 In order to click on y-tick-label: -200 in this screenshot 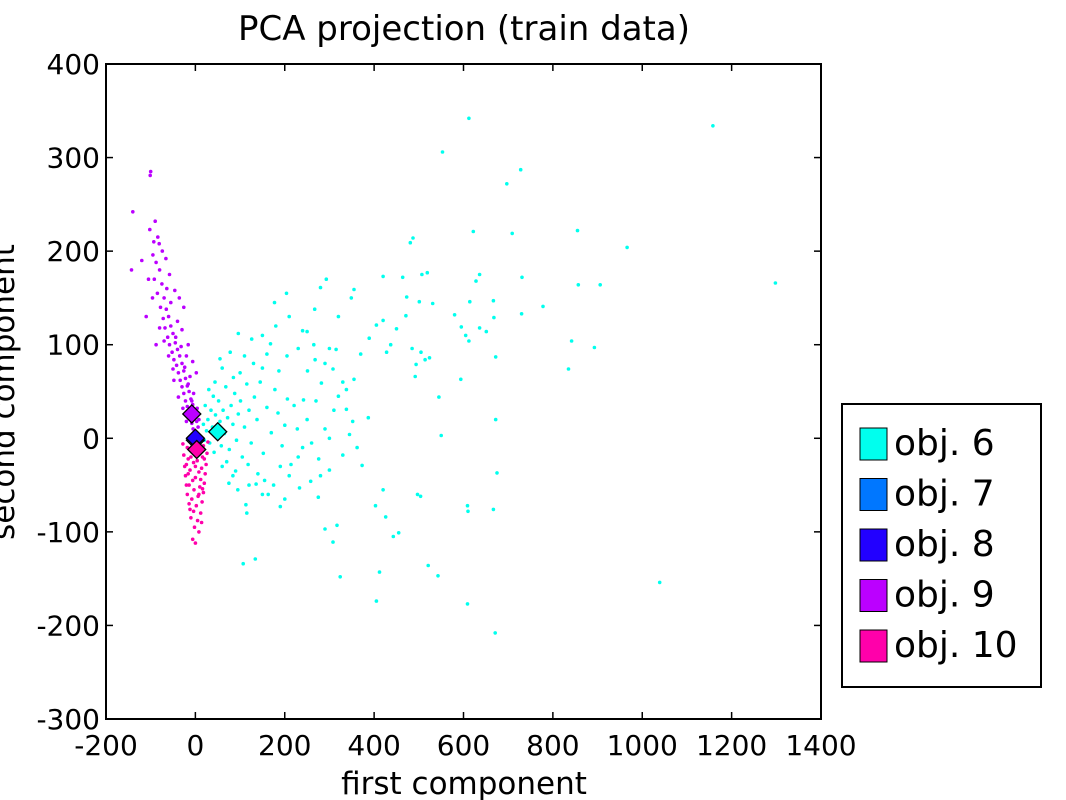, I will do `click(68, 625)`.